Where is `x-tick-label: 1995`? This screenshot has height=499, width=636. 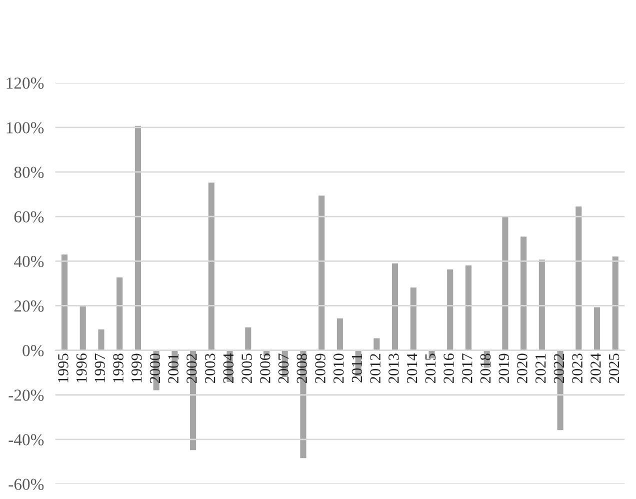
x-tick-label: 1995 is located at coordinates (63, 368).